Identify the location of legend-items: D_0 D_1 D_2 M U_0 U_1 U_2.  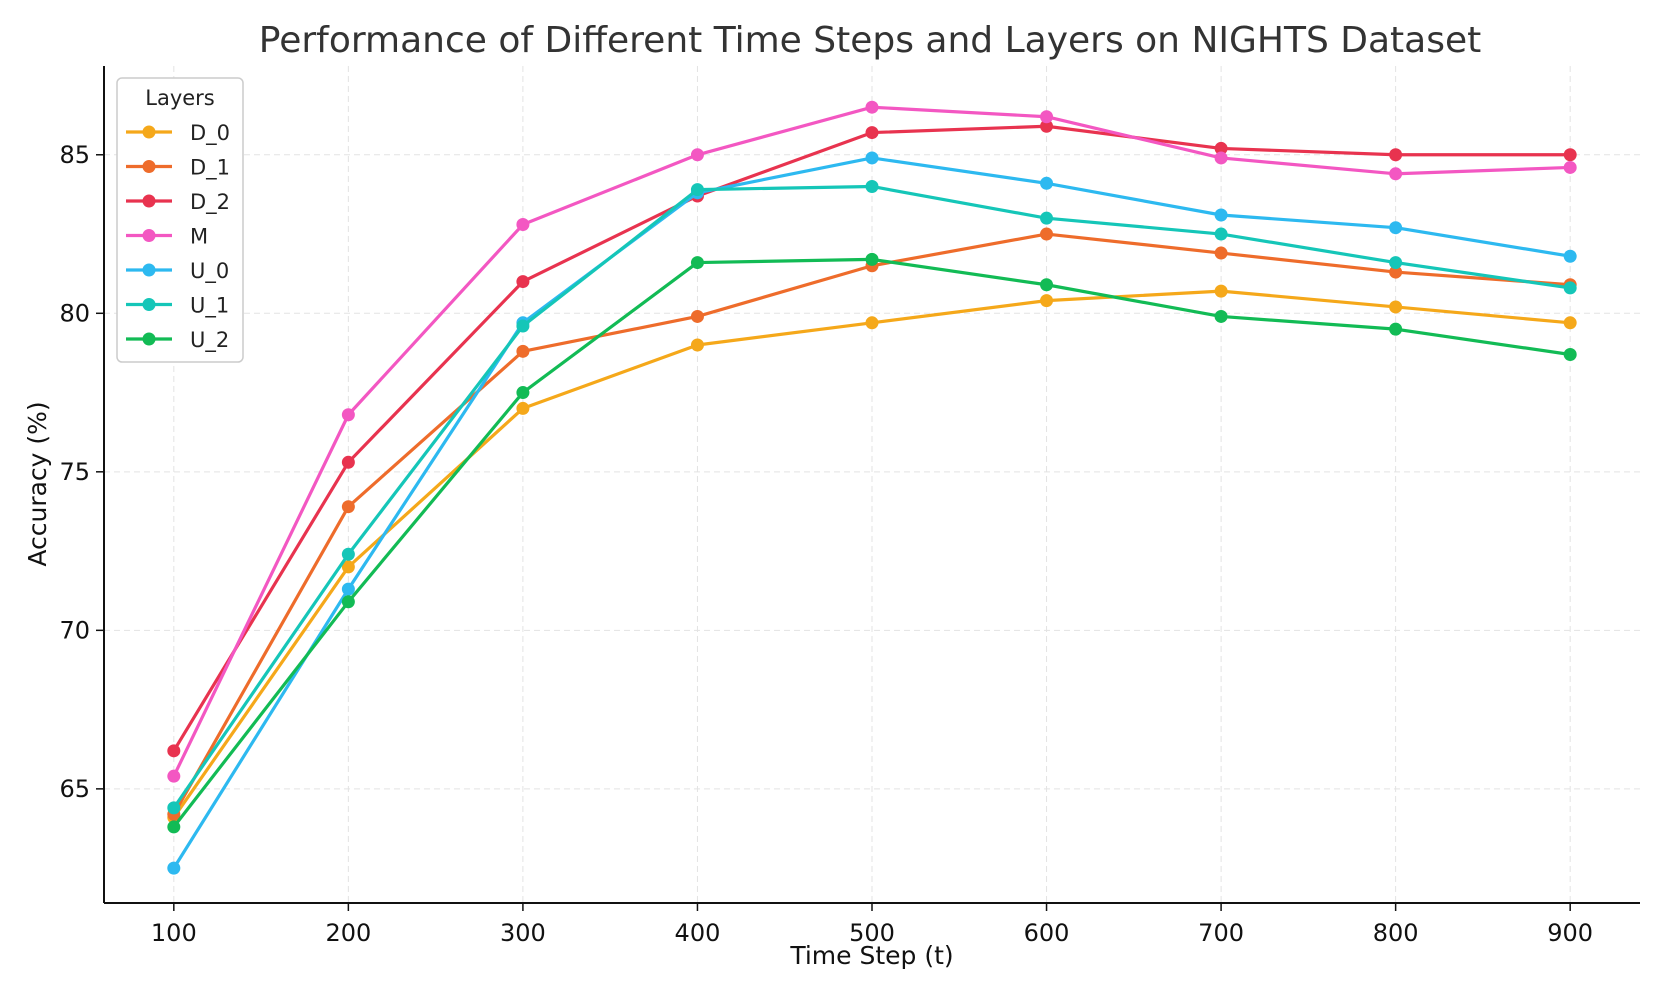
(178, 237).